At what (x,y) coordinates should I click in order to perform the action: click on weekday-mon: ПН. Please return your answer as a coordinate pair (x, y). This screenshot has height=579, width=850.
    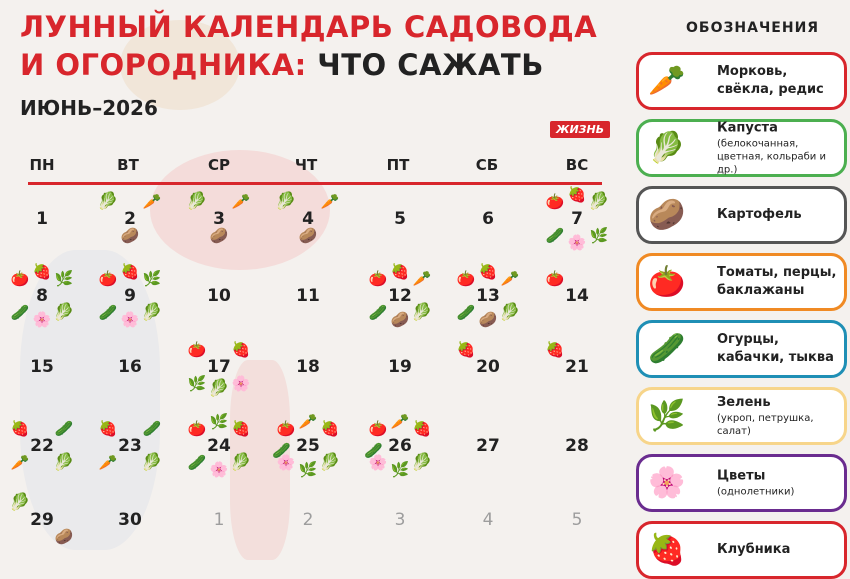
    Looking at the image, I should click on (42, 165).